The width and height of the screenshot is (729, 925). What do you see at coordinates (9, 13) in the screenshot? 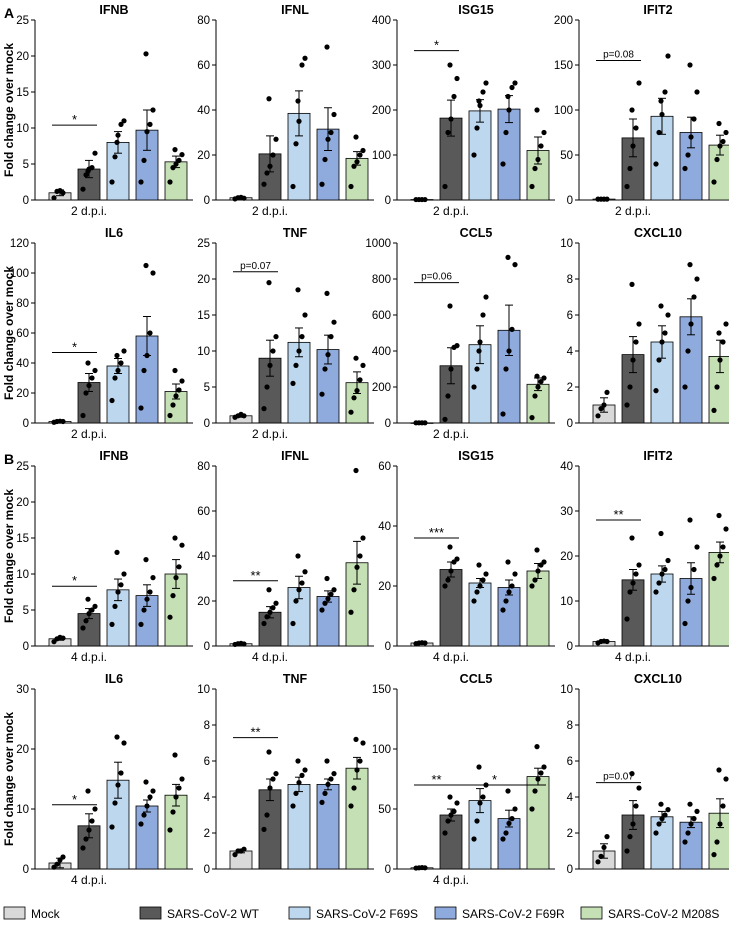
I see `panel-letter-a: A` at bounding box center [9, 13].